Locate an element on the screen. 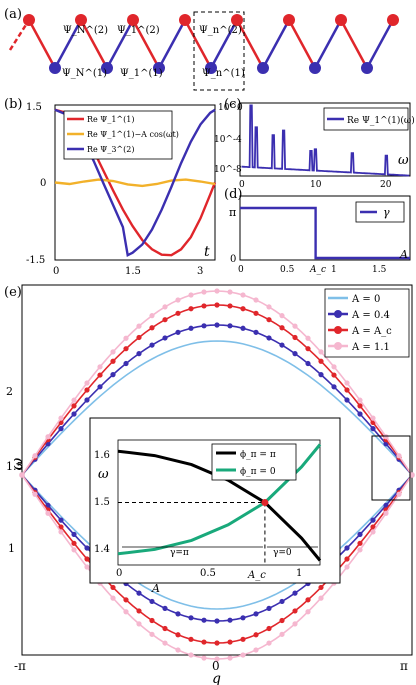  panel-label-e: (e) is located at coordinates (13, 292).